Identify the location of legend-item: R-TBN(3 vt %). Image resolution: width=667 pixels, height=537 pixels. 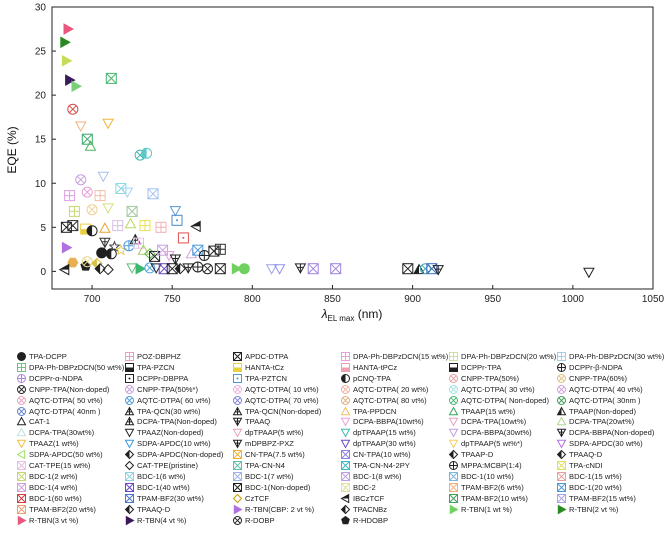
(47, 520).